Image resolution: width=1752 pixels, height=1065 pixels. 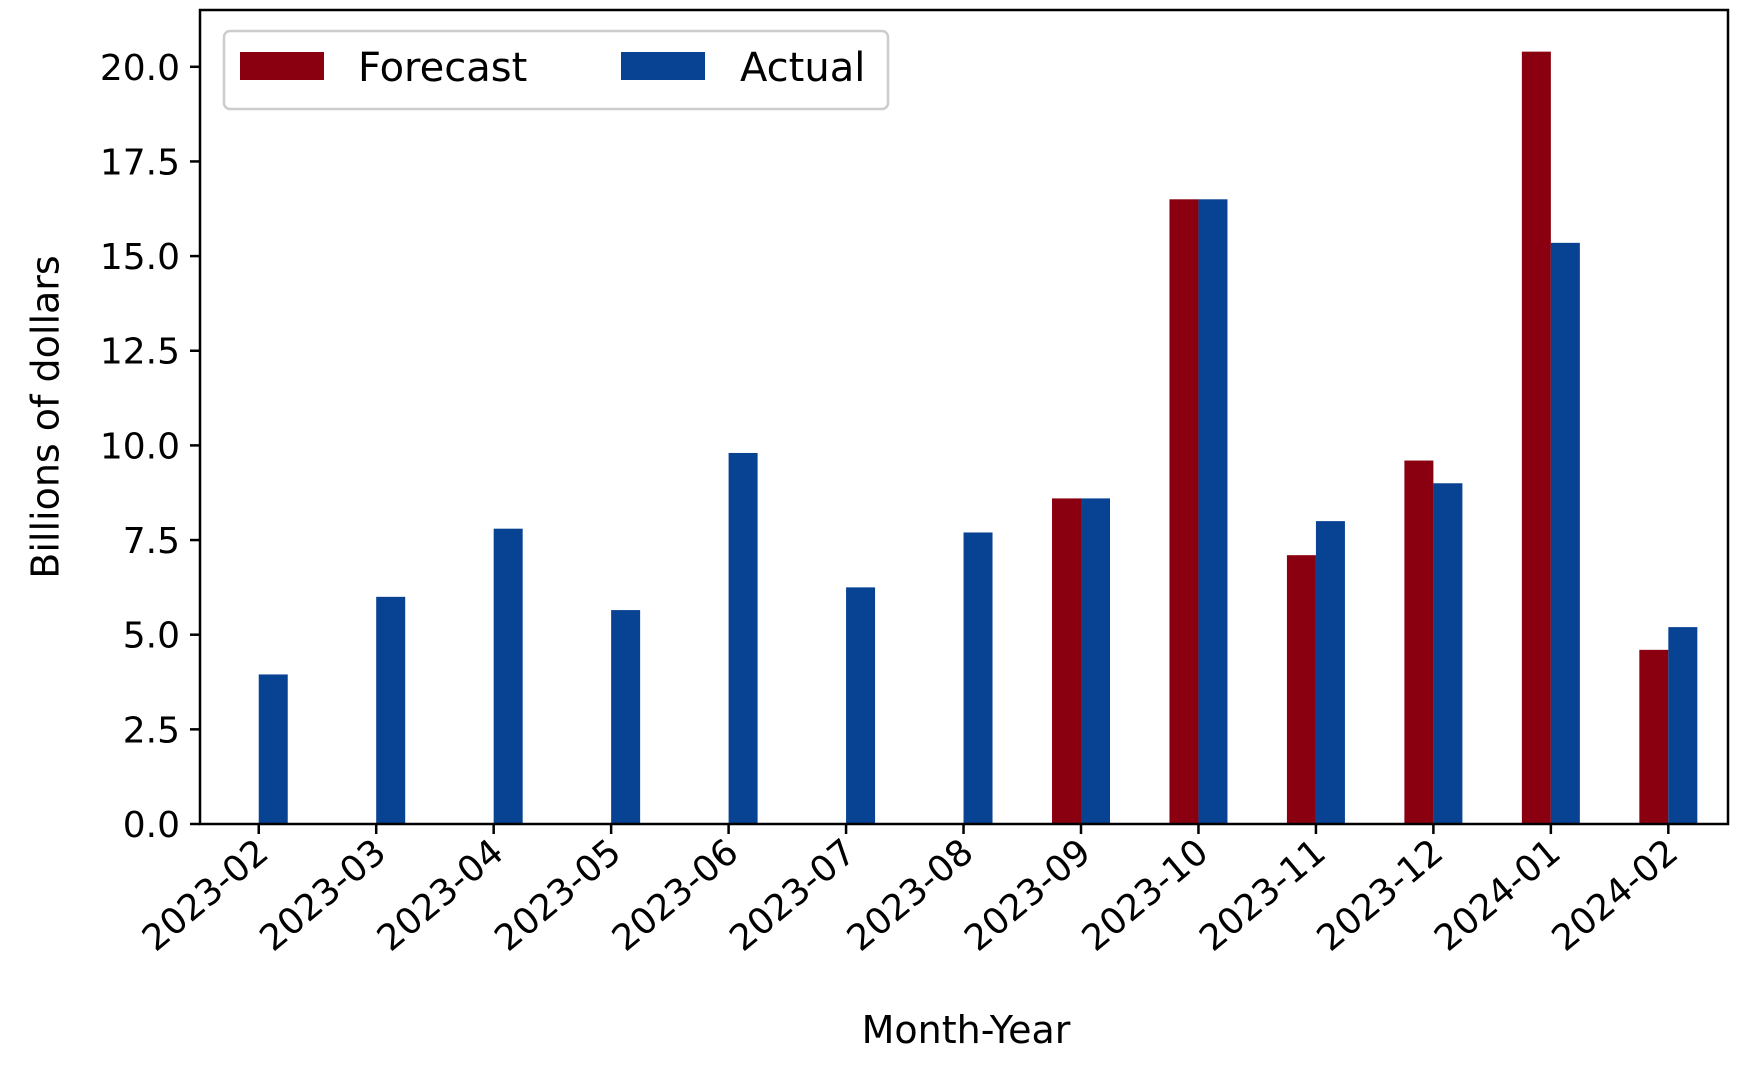 What do you see at coordinates (793, 895) in the screenshot?
I see `x-tick-label: 2023-07` at bounding box center [793, 895].